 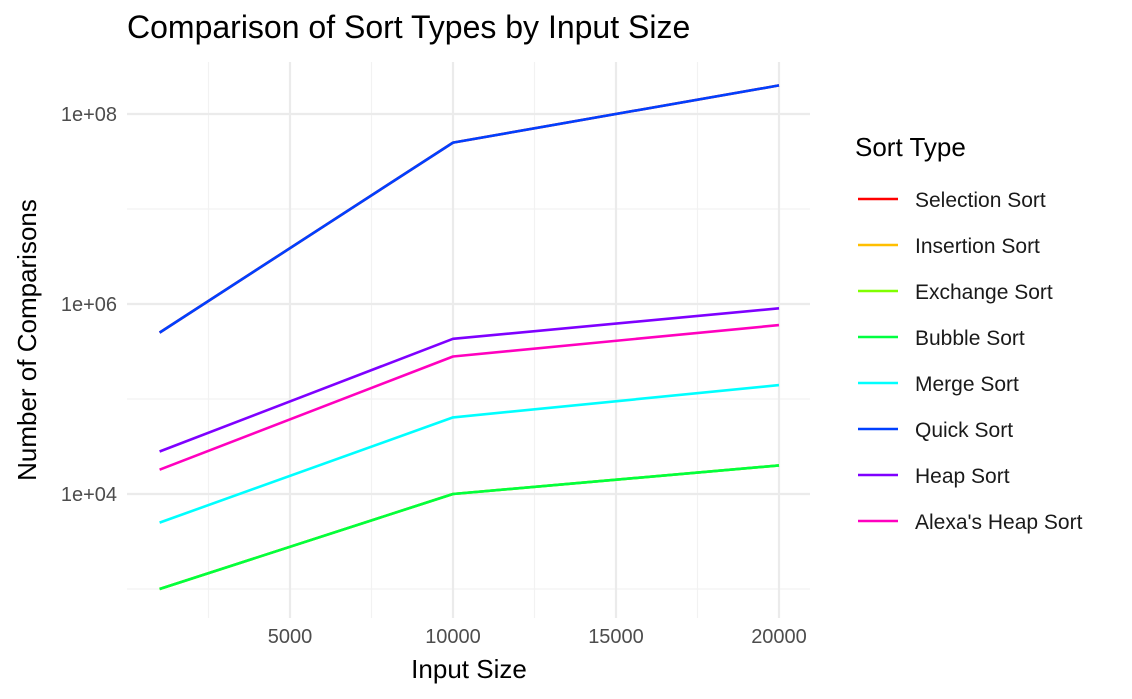 I want to click on series-line-alexa-s-heap-sort, so click(x=469, y=397).